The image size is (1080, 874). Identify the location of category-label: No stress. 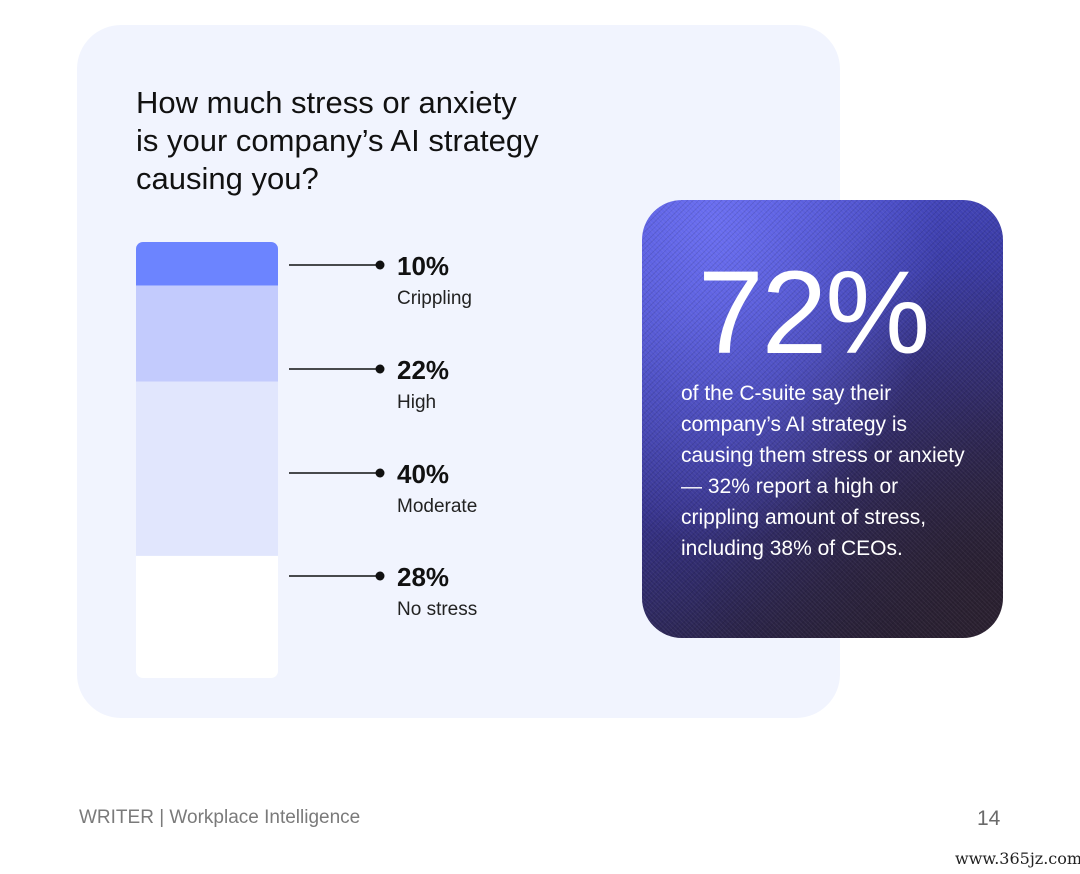
(437, 609).